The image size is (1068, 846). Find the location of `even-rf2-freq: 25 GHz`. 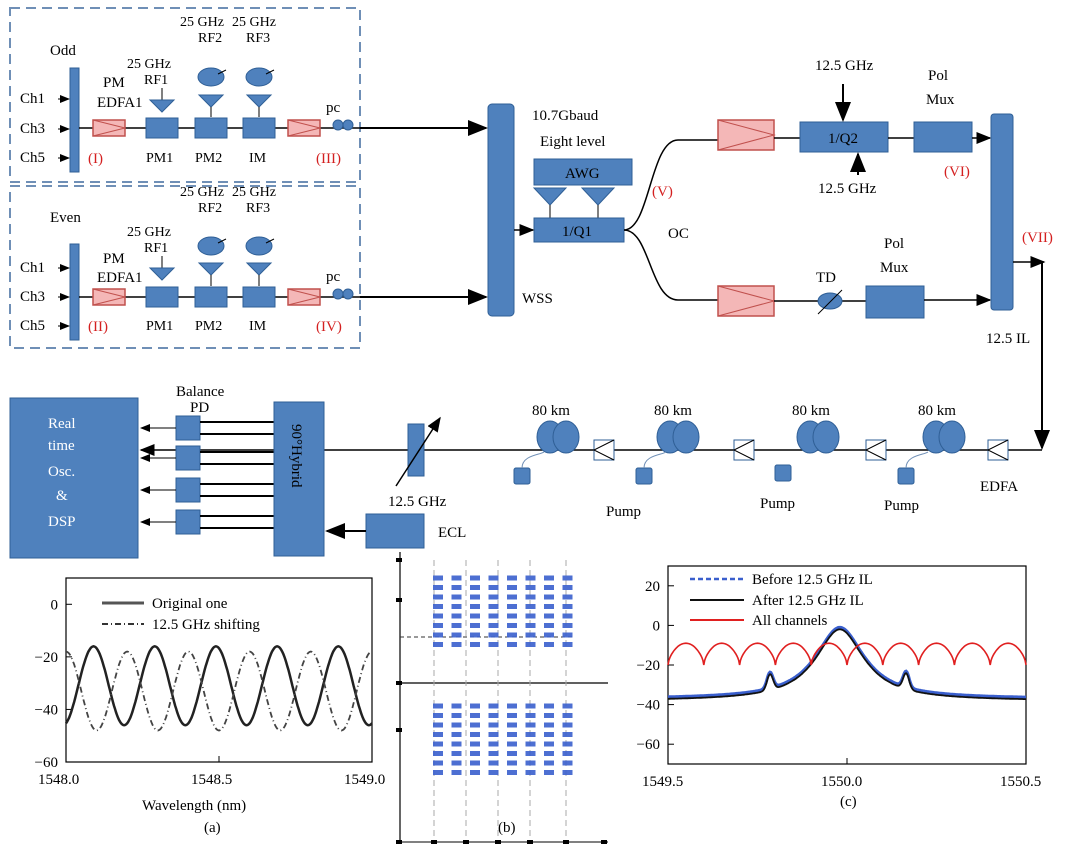

even-rf2-freq: 25 GHz is located at coordinates (202, 192).